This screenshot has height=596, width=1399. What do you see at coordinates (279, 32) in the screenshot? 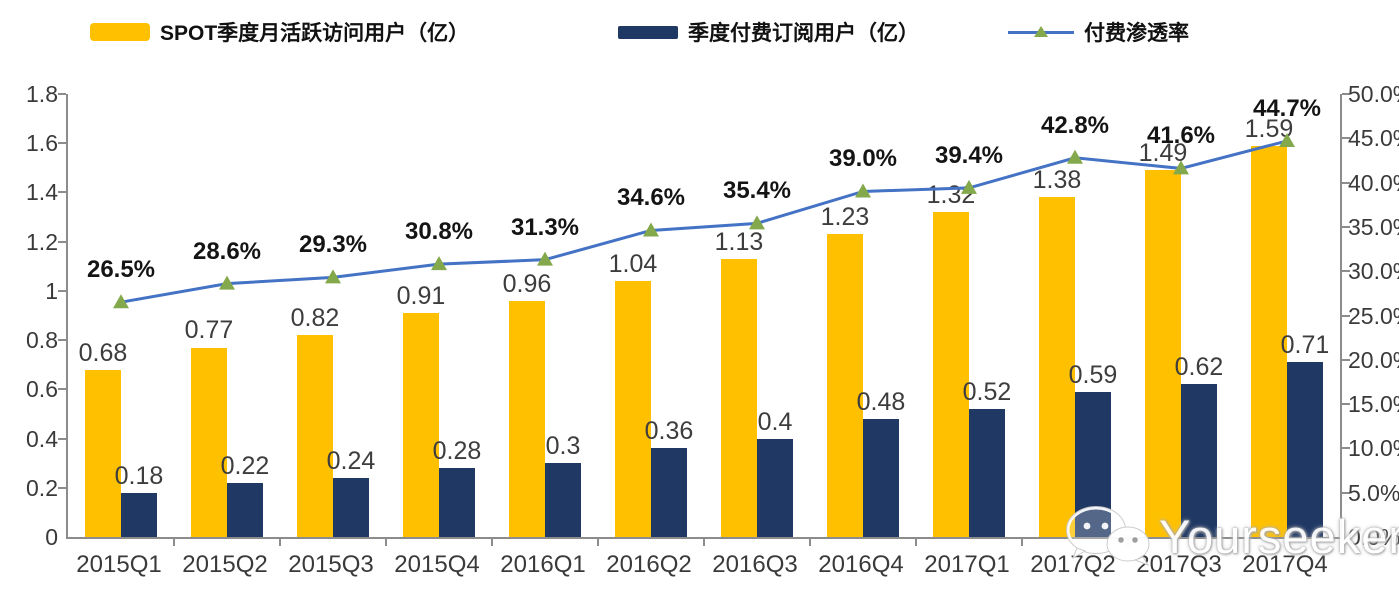
I see `legend-item-mau: SPOT季度月活跃访问用户（亿）` at bounding box center [279, 32].